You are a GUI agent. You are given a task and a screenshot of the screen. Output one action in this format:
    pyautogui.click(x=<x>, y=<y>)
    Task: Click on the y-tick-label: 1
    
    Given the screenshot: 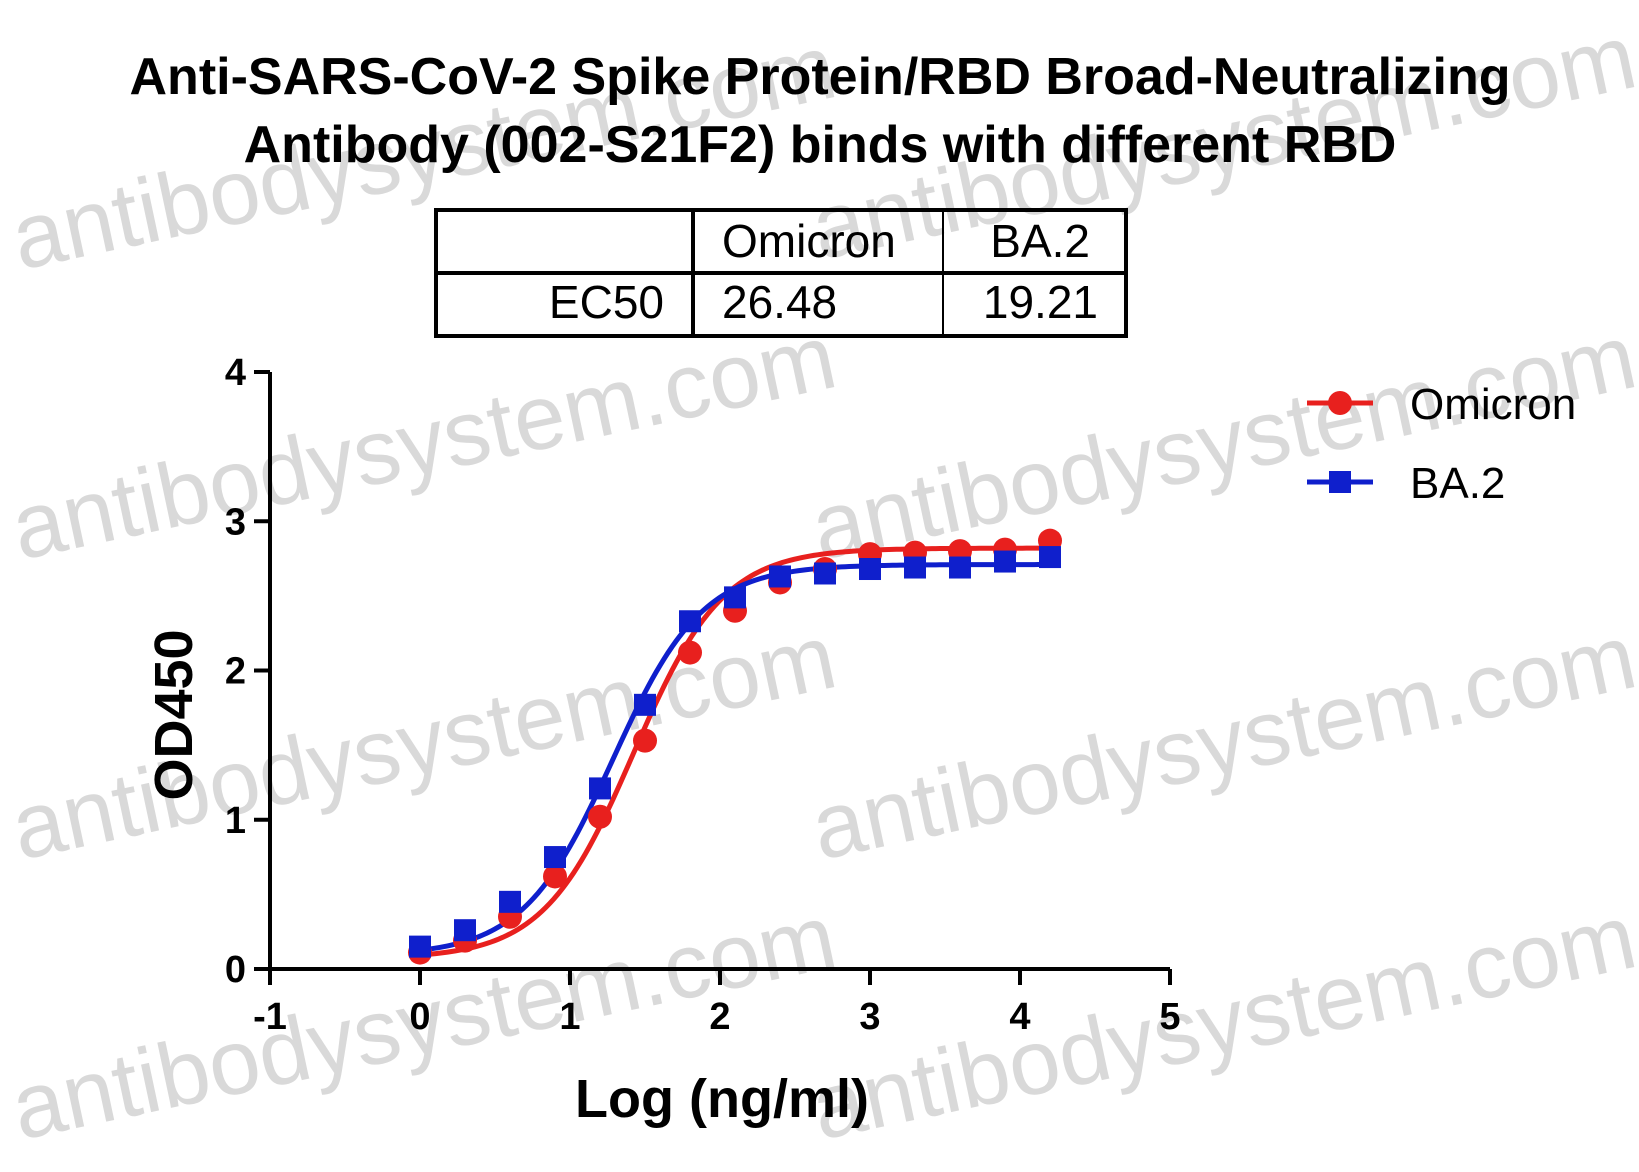 What is the action you would take?
    pyautogui.click(x=235, y=821)
    